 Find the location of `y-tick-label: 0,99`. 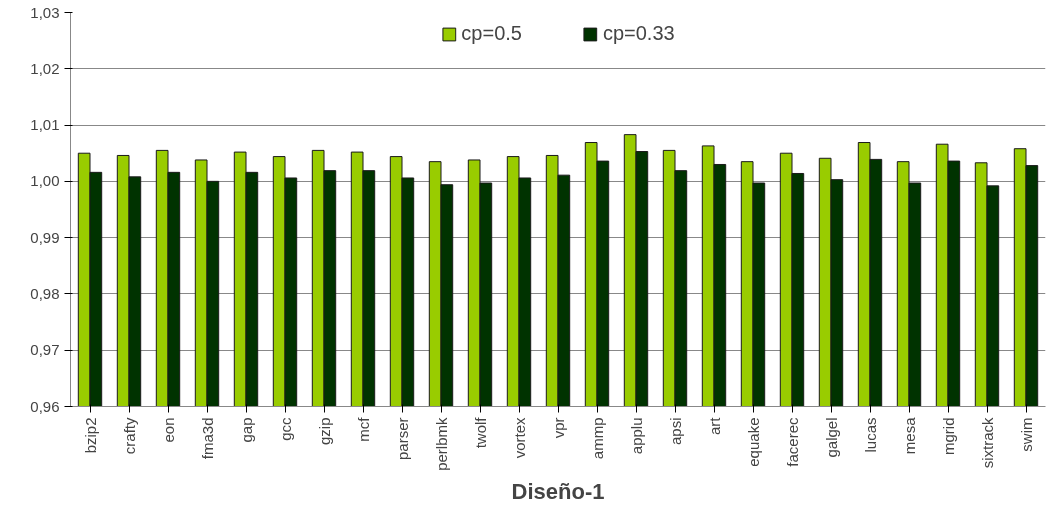

y-tick-label: 0,99 is located at coordinates (45, 237).